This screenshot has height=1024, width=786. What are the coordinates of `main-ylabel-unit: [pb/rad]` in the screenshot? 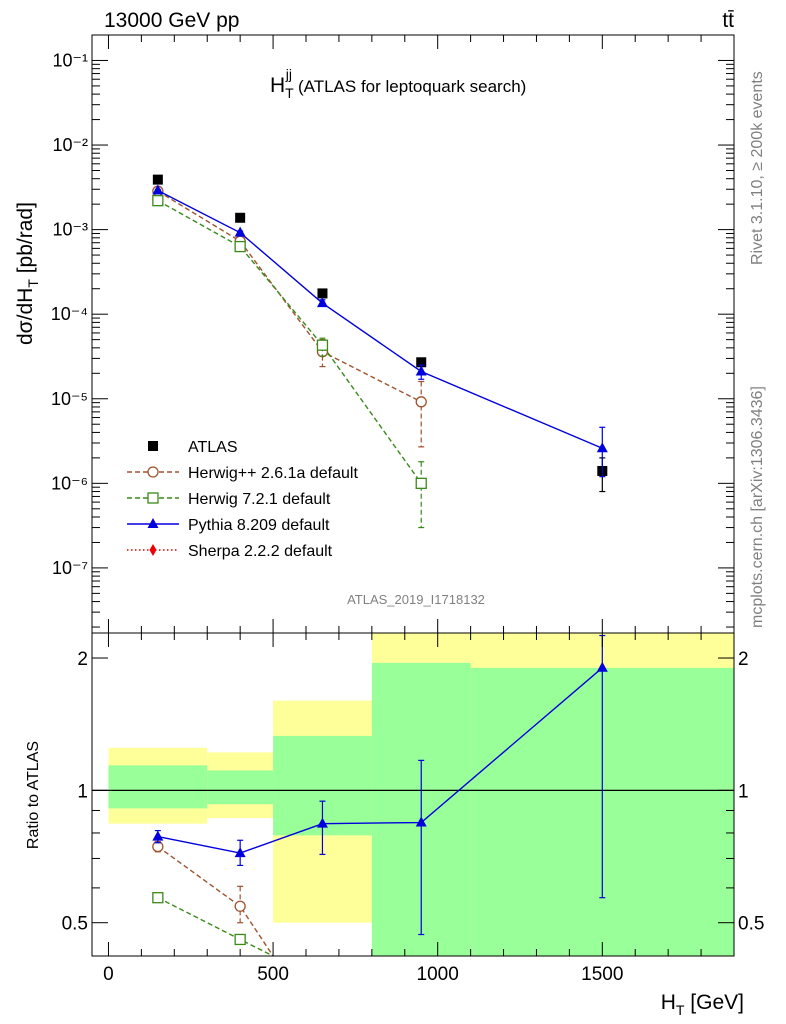 It's located at (25, 240).